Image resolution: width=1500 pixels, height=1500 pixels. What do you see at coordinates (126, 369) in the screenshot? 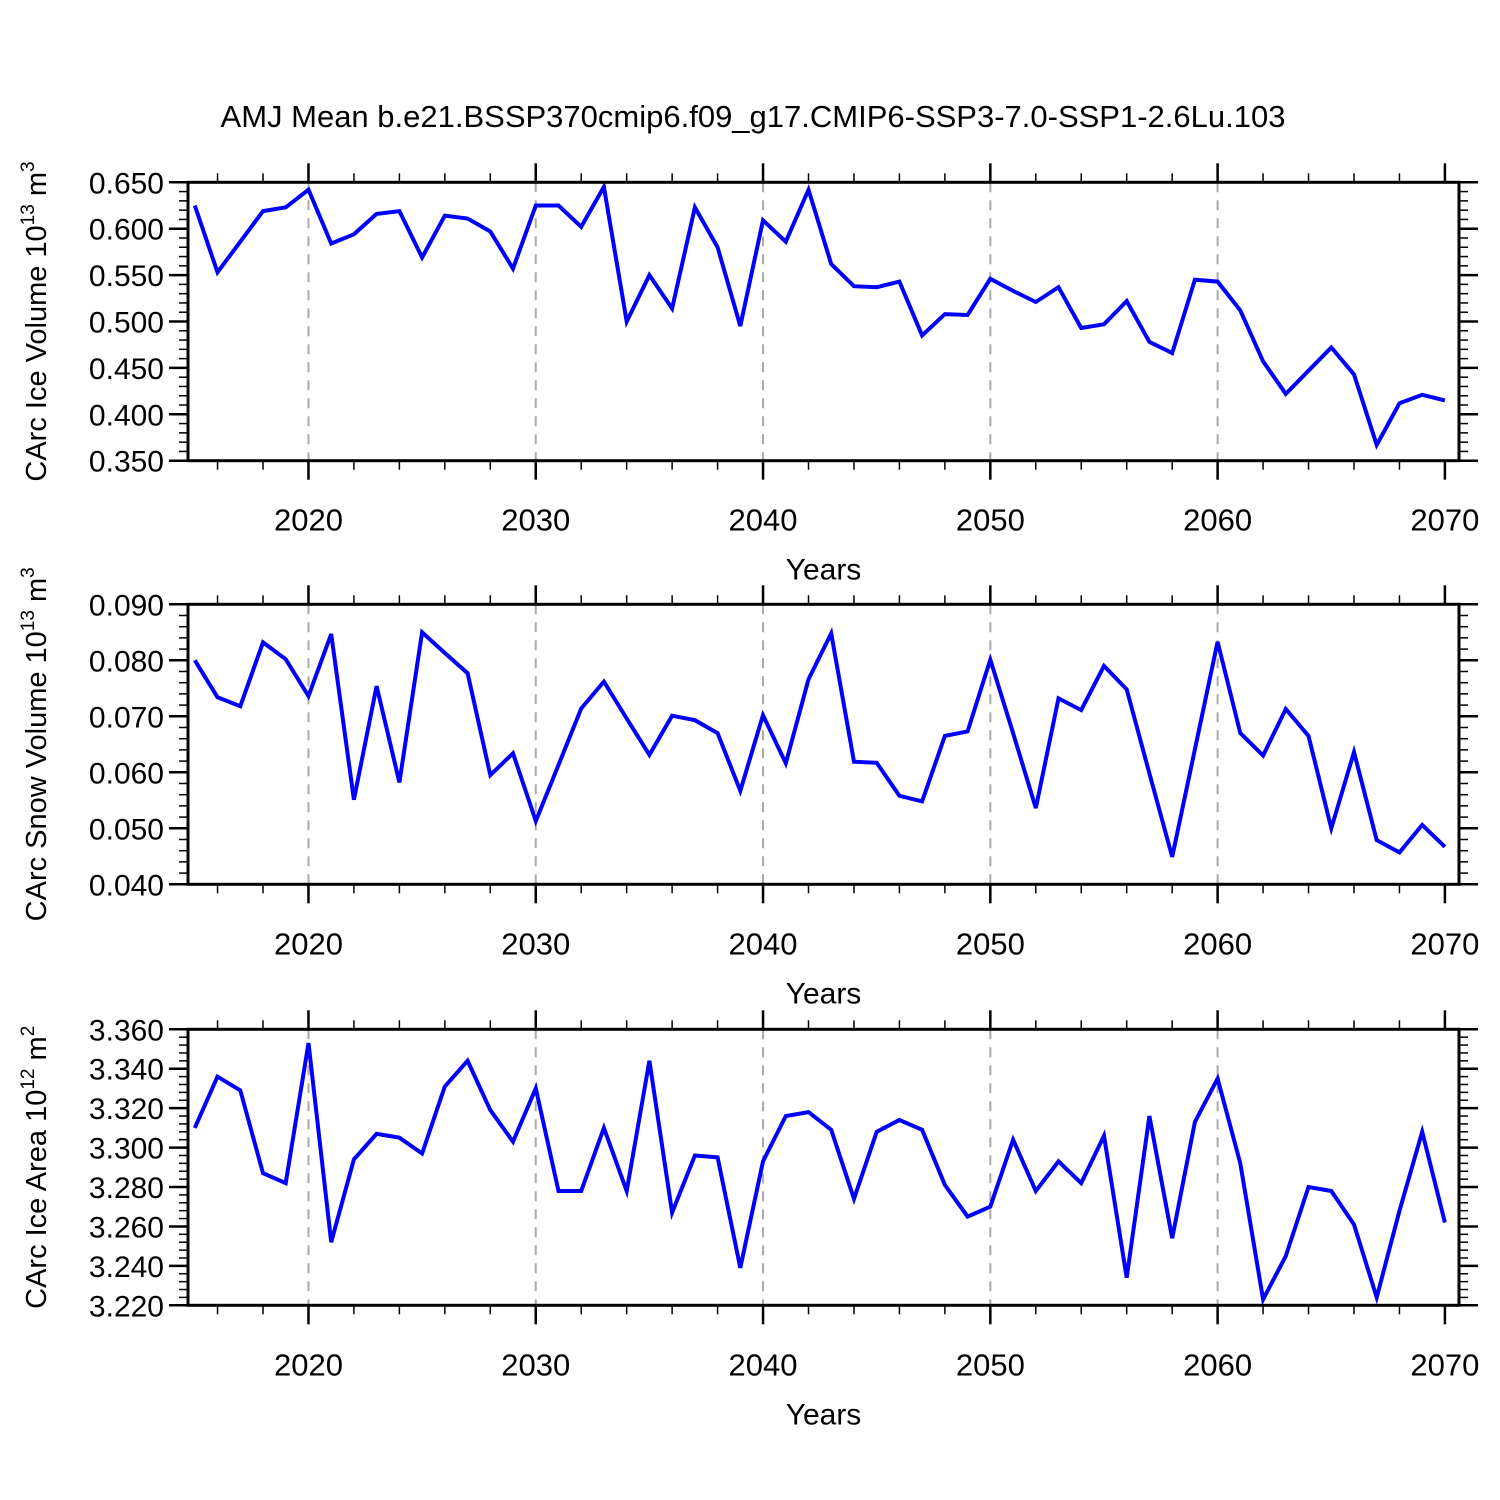
I see `y-tick-label: 0.450` at bounding box center [126, 369].